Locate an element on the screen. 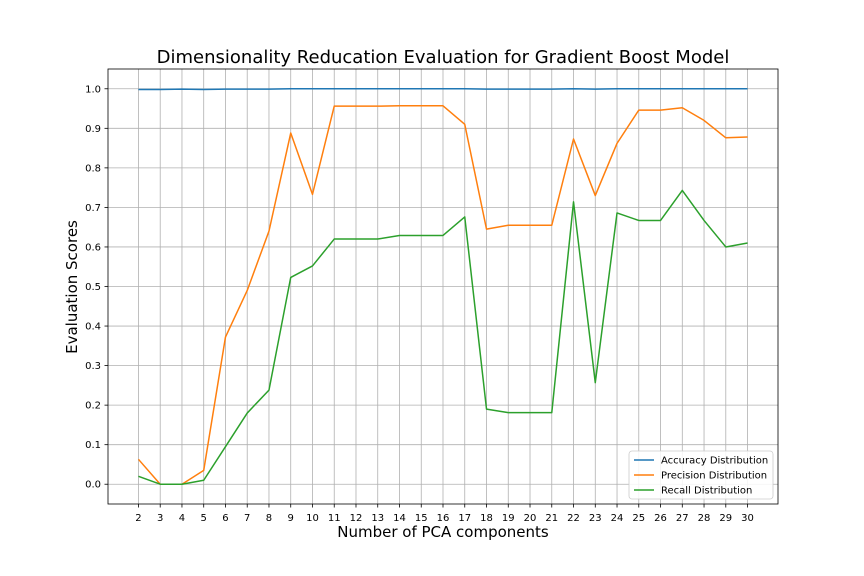 The width and height of the screenshot is (864, 576). x-tick-label: 9 is located at coordinates (291, 518).